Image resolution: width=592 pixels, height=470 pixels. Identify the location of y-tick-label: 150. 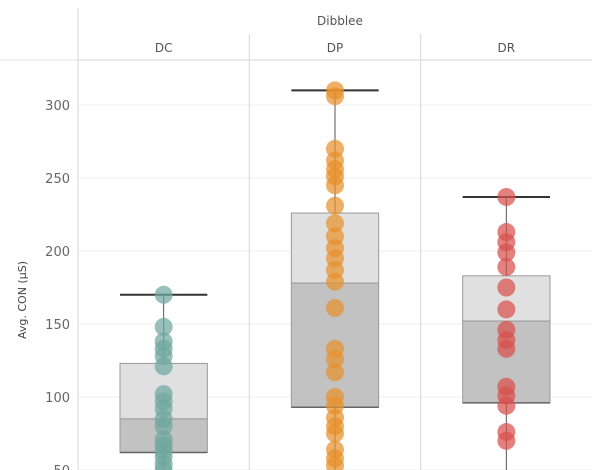
(57, 325).